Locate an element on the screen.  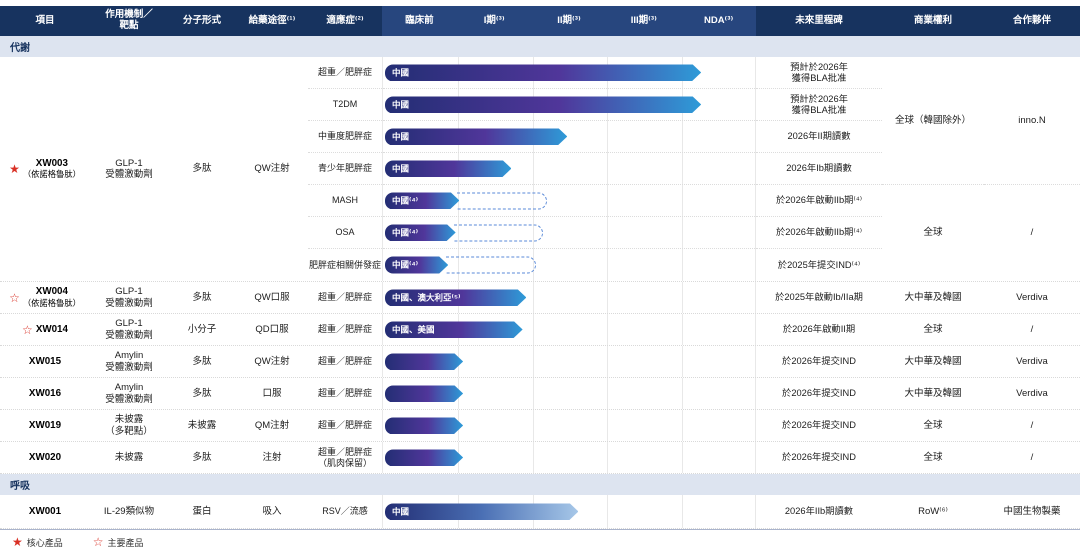
col-route: 給藥途徑⁽¹⁾ is located at coordinates (272, 20).